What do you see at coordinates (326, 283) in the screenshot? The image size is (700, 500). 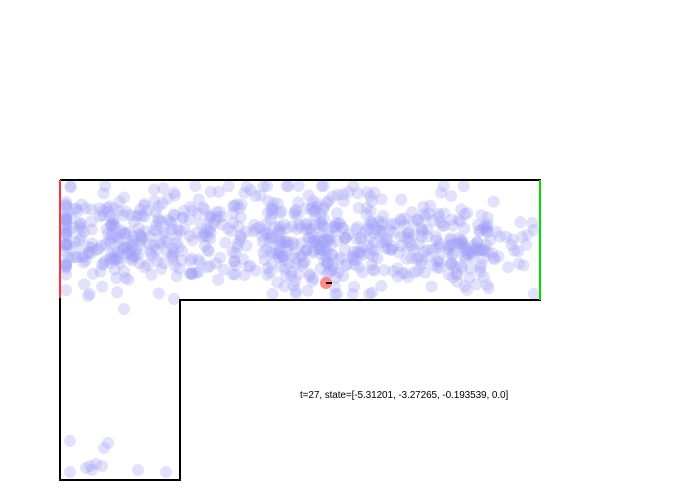 I see `agent` at bounding box center [326, 283].